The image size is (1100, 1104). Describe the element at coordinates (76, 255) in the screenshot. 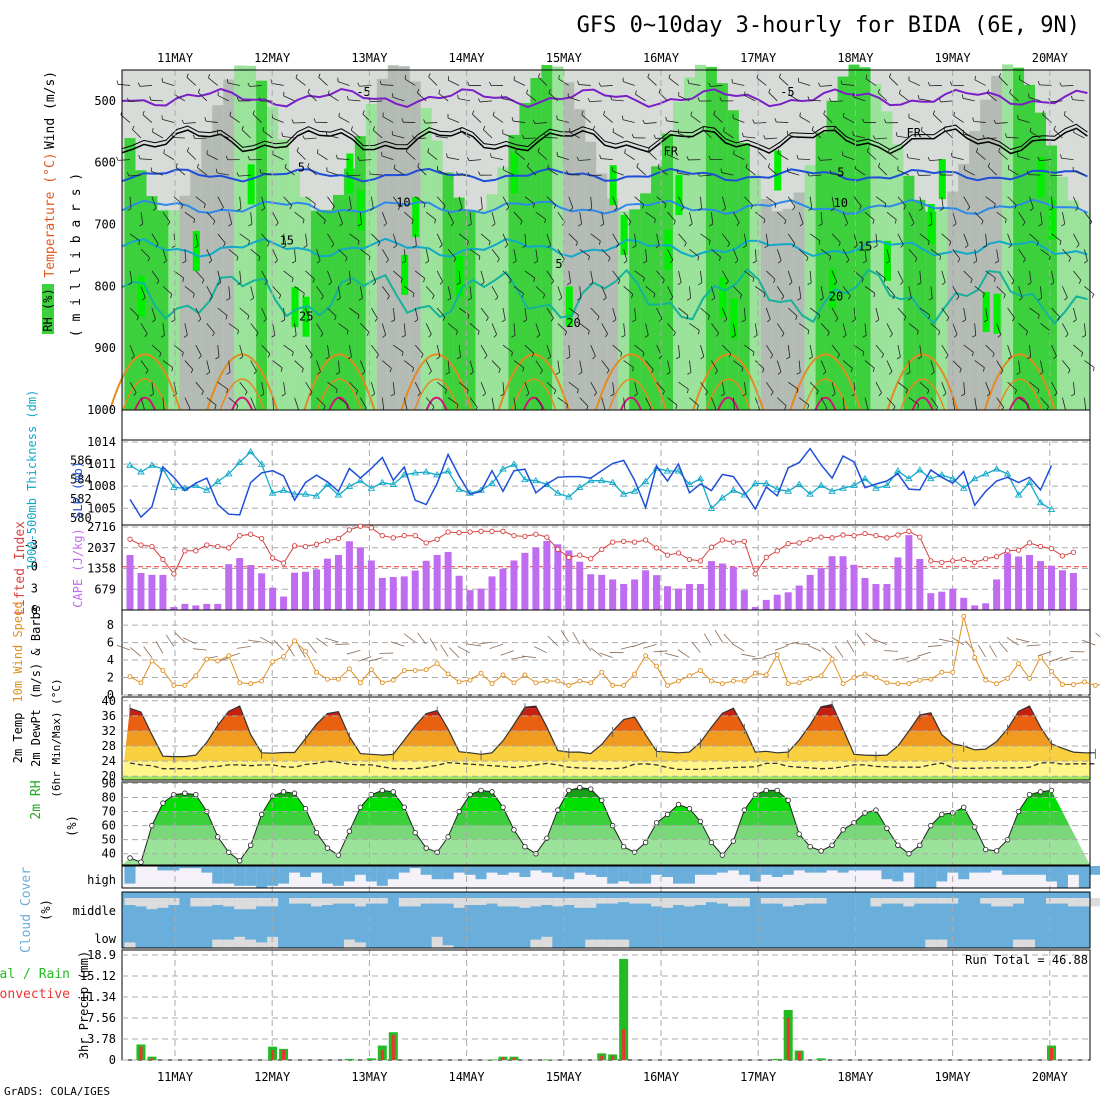

I see `label-millibars: ( m i l l i b a r s )` at that location.